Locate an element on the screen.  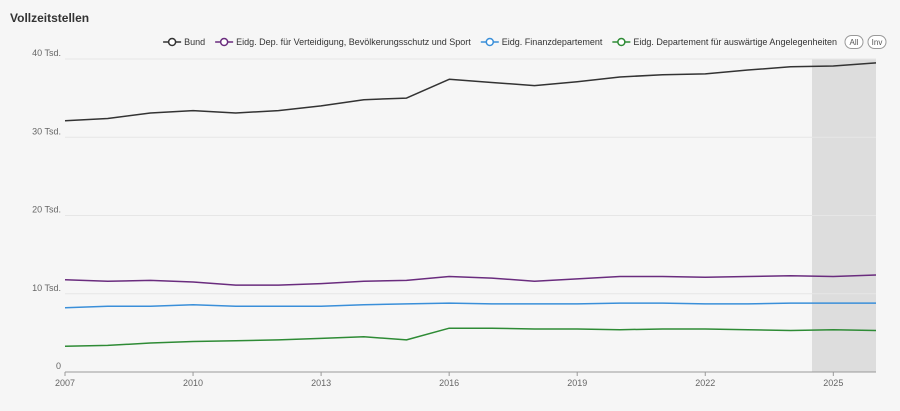
y-tick-label: 0 is located at coordinates (58, 366).